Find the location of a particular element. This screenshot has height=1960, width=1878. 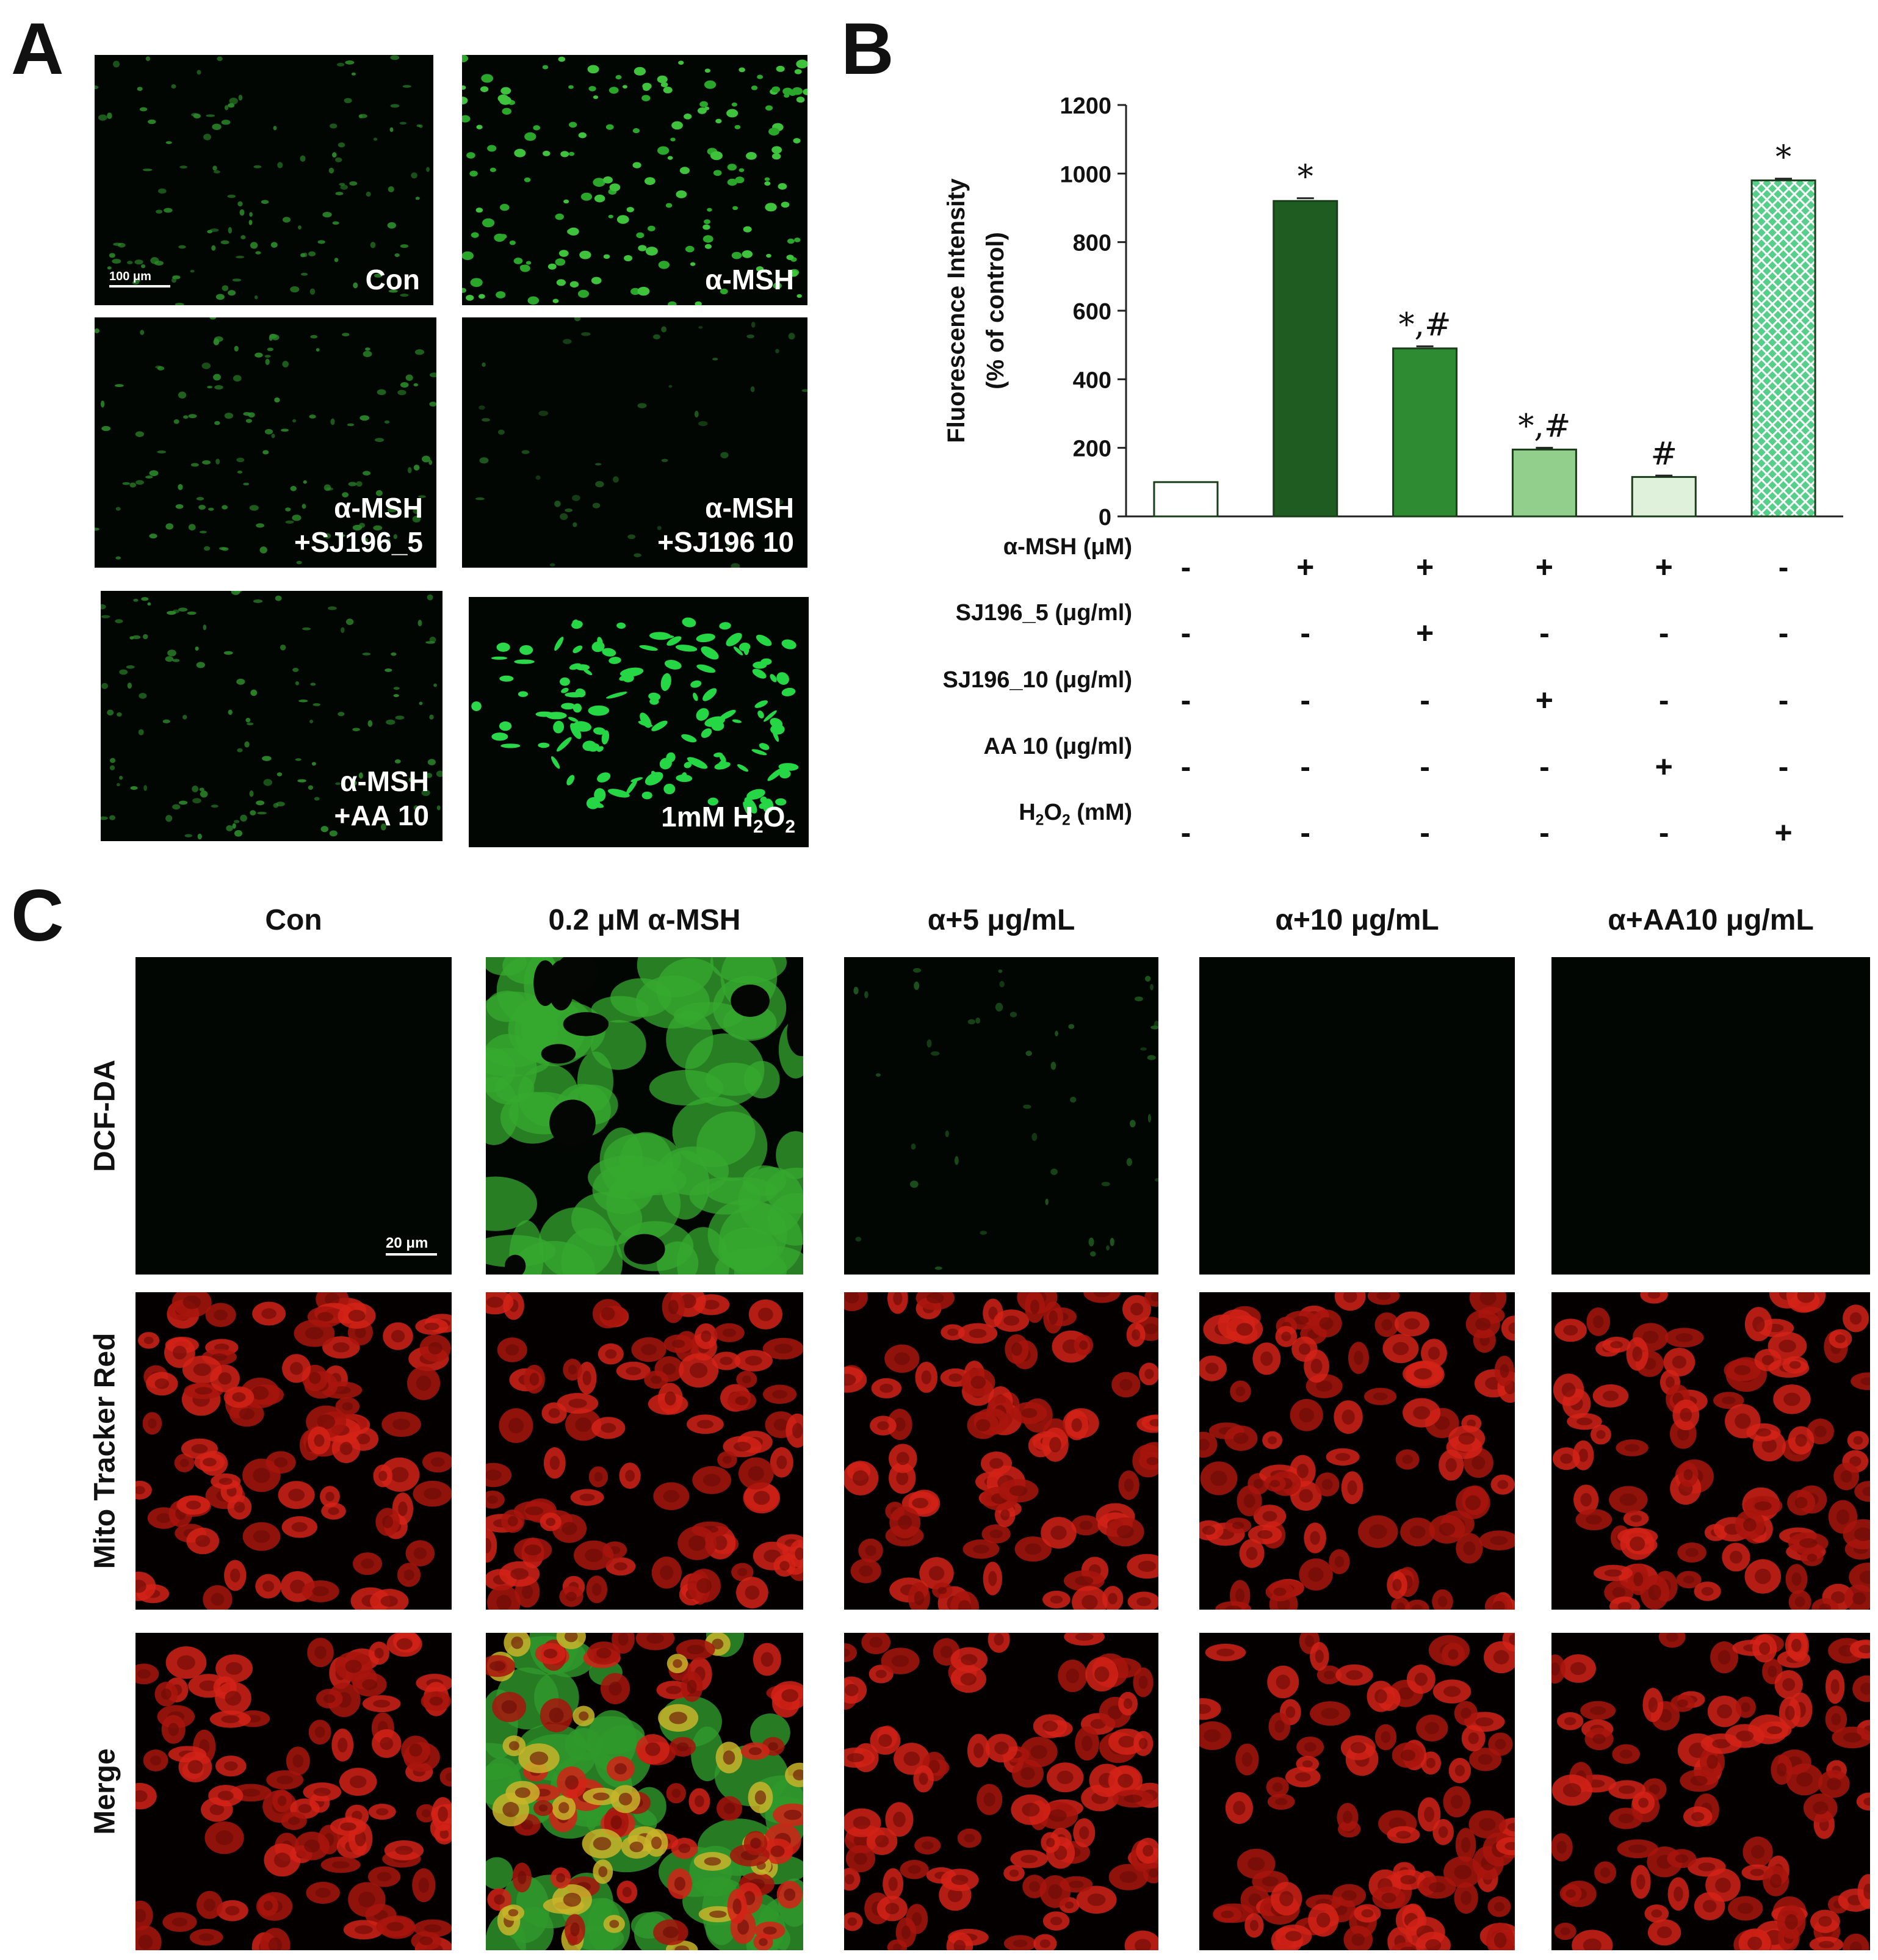

scale-bar-line is located at coordinates (139, 286).